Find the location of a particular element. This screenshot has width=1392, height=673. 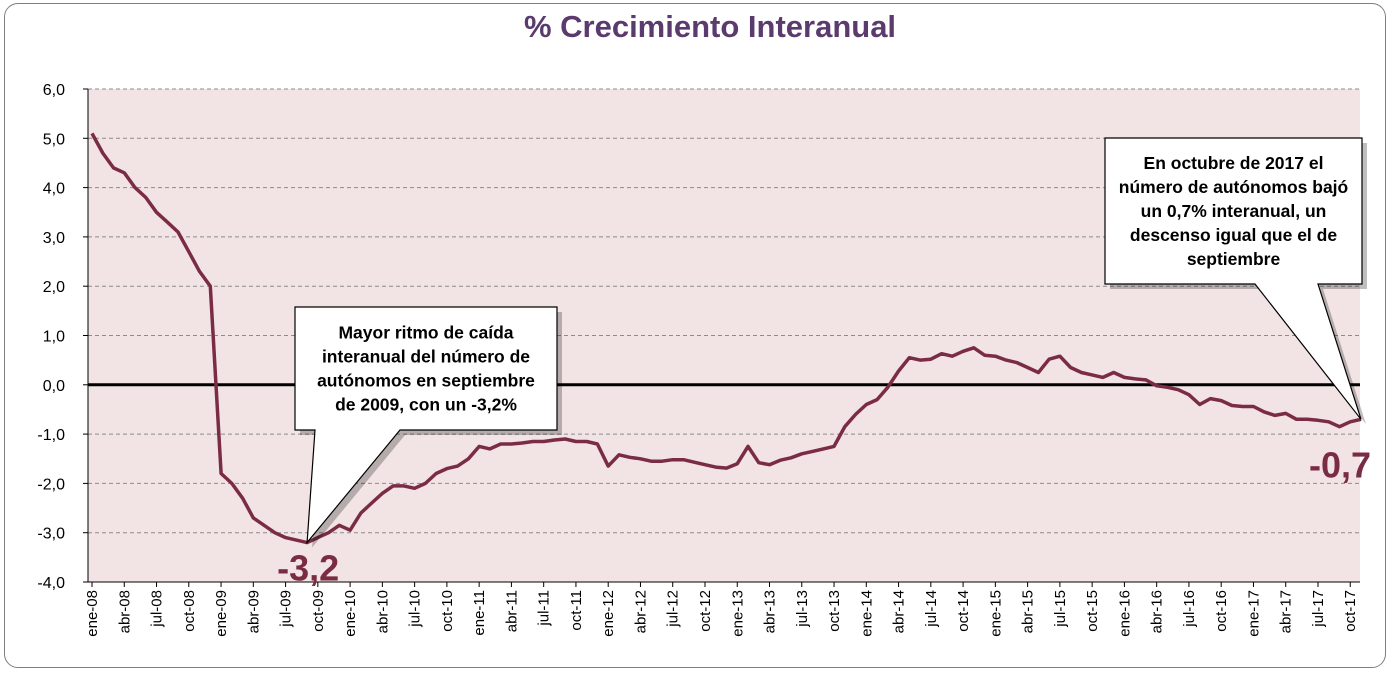

x-tick-label: abr-13 is located at coordinates (770, 611).